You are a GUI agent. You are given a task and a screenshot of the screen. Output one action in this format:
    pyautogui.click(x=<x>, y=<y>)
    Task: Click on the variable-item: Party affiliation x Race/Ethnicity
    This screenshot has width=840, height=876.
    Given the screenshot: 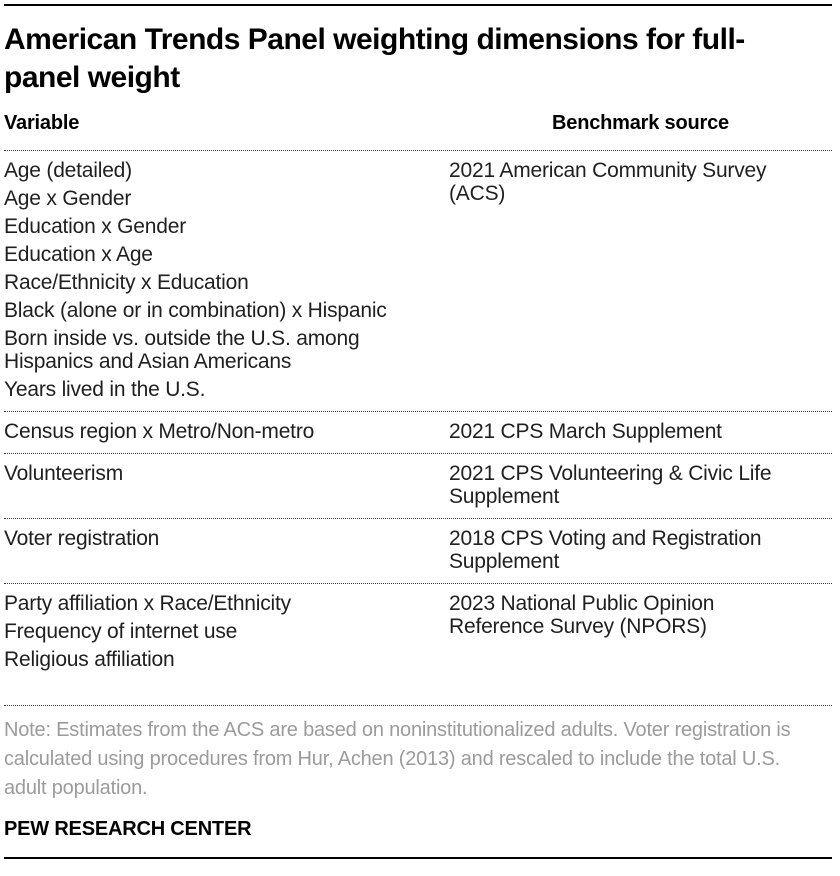 What is the action you would take?
    pyautogui.click(x=147, y=603)
    